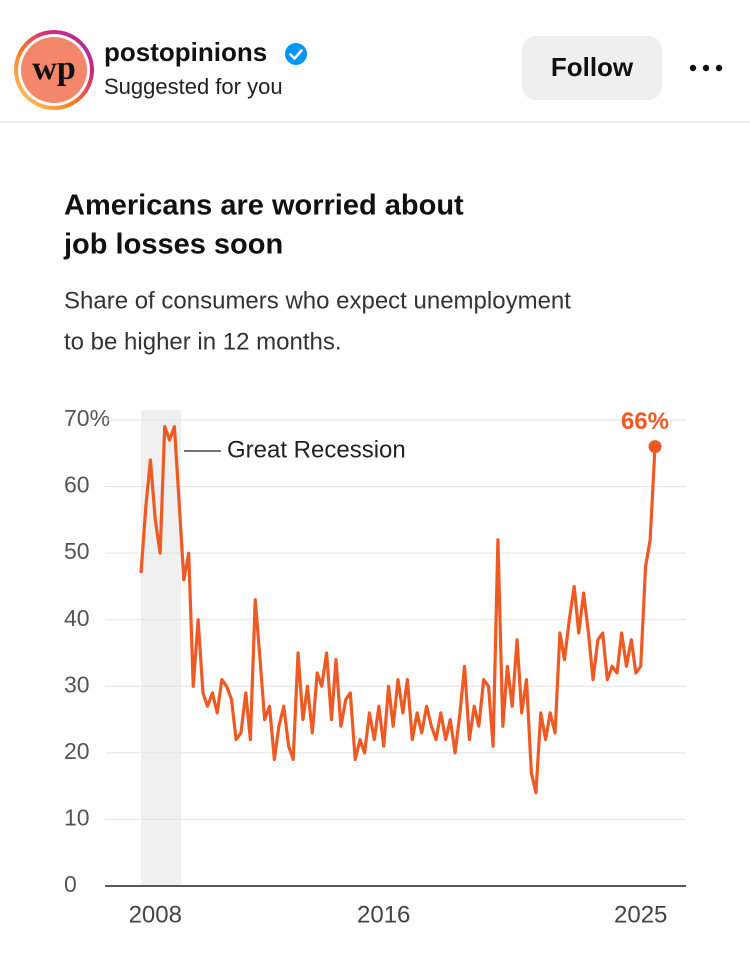 The image size is (750, 971). I want to click on suggested: Suggested for you, so click(193, 86).